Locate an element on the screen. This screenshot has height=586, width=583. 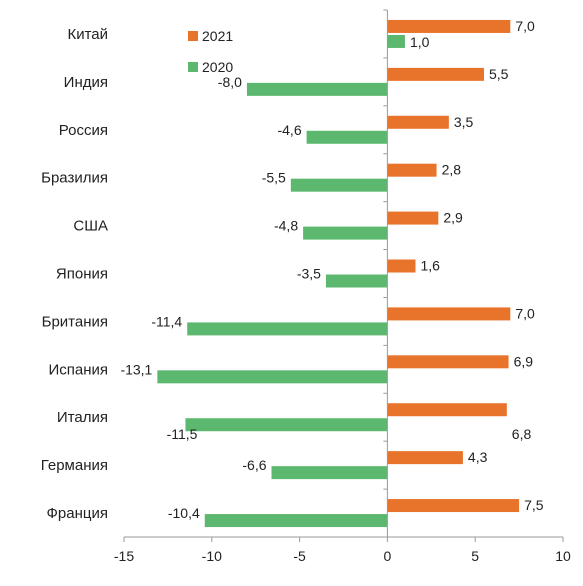
category-label: США is located at coordinates (90, 226).